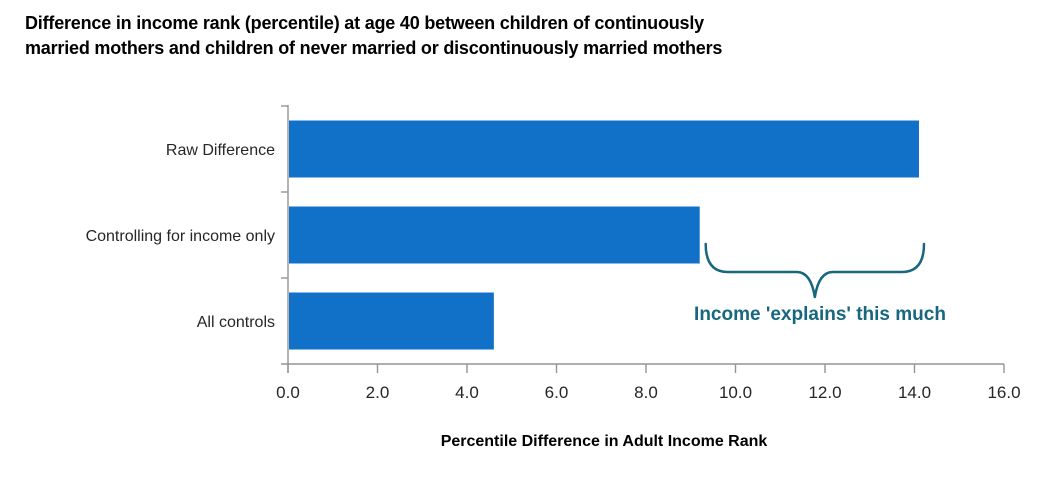  Describe the element at coordinates (236, 322) in the screenshot. I see `category-label: All controls` at that location.